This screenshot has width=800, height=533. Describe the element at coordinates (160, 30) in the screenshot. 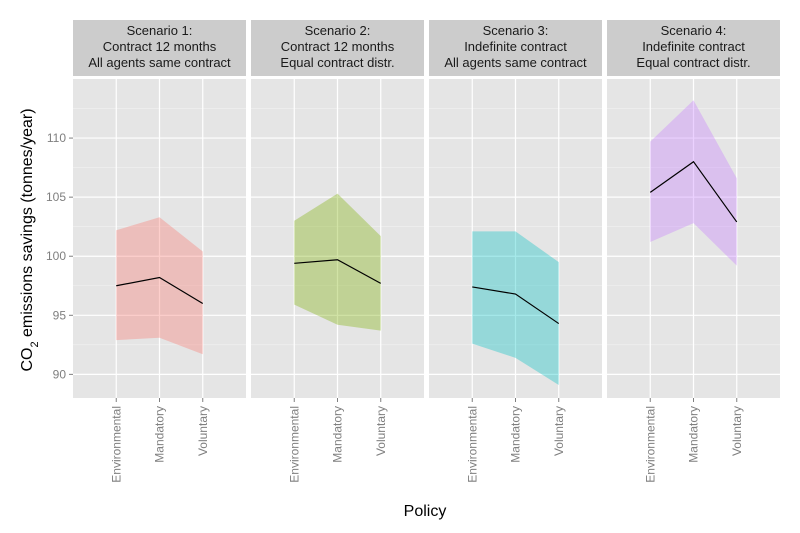

I see `panel-title-line: Scenario 1:` at that location.